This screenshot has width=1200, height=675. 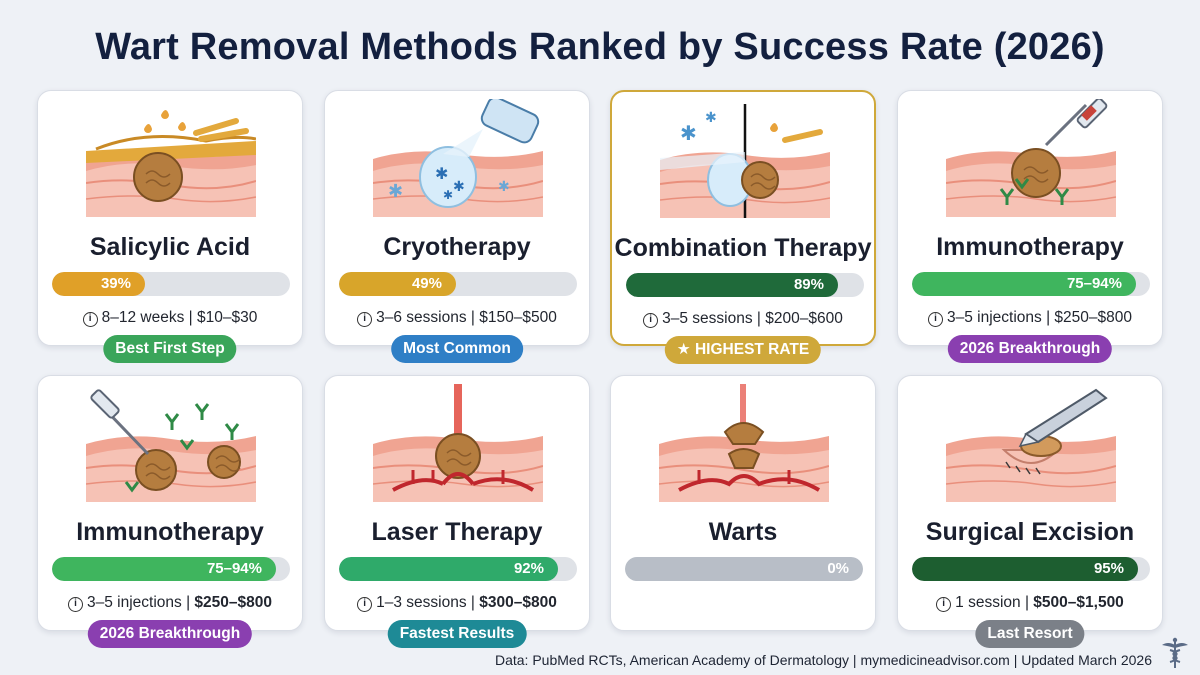 I want to click on success-rate-bar: 49%, so click(x=458, y=284).